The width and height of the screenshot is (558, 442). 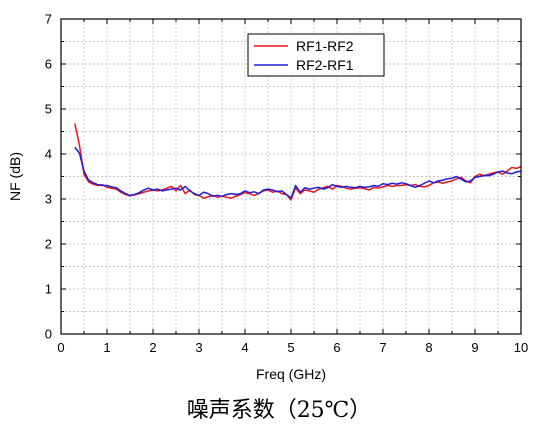 What do you see at coordinates (521, 347) in the screenshot?
I see `x-tick-label: 10` at bounding box center [521, 347].